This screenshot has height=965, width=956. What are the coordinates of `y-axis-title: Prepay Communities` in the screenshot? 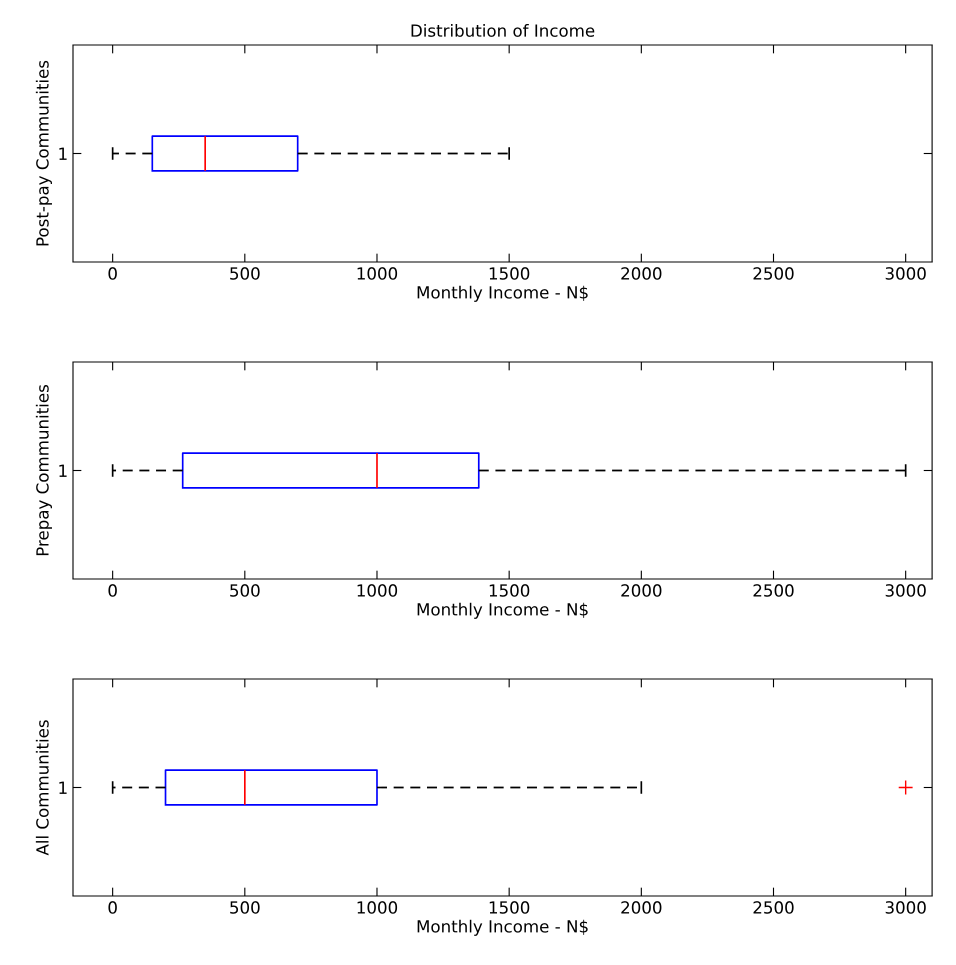 It's located at (44, 470).